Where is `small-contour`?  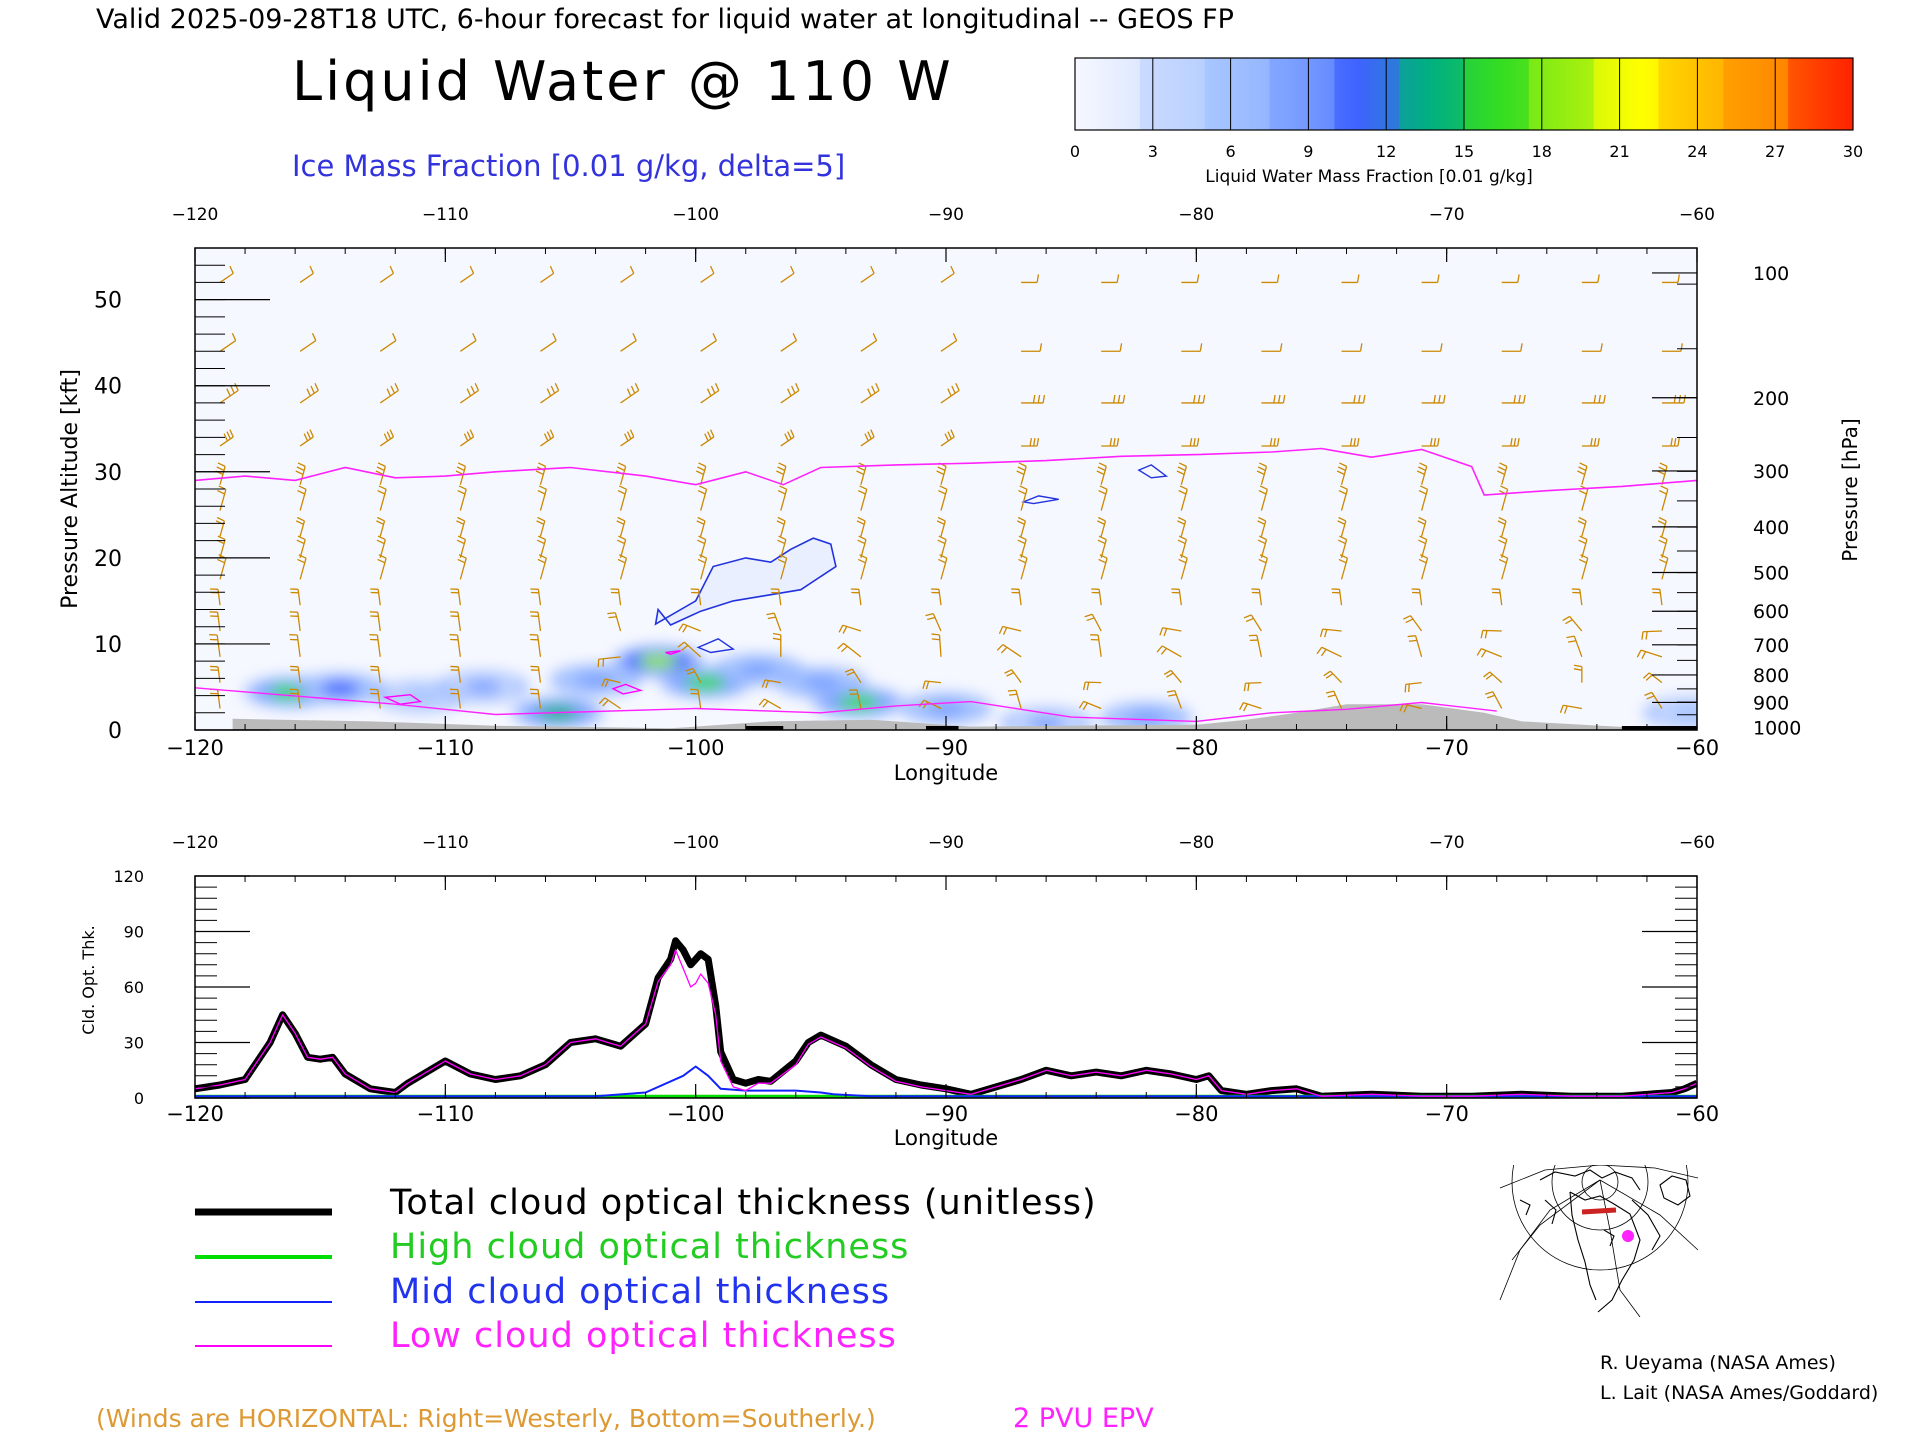
small-contour is located at coordinates (402, 699).